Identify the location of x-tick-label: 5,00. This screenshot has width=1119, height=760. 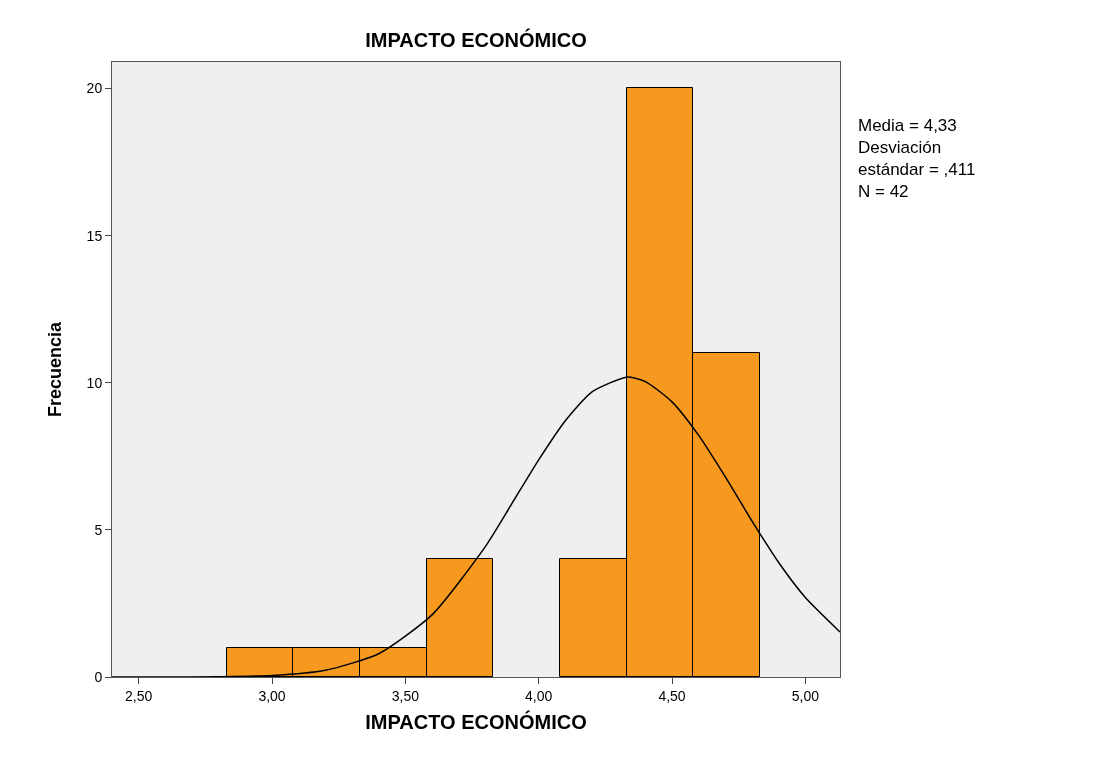
(805, 695).